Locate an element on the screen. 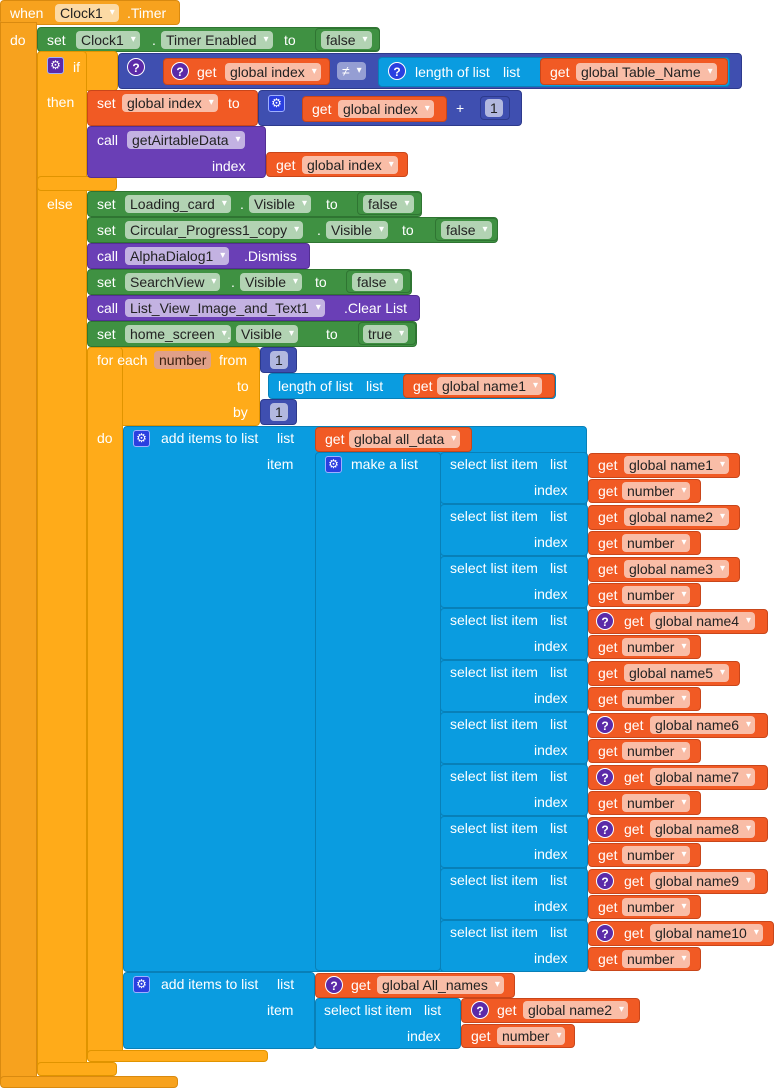 The height and width of the screenshot is (1088, 775). variable-dropdown: global all_data is located at coordinates (405, 439).